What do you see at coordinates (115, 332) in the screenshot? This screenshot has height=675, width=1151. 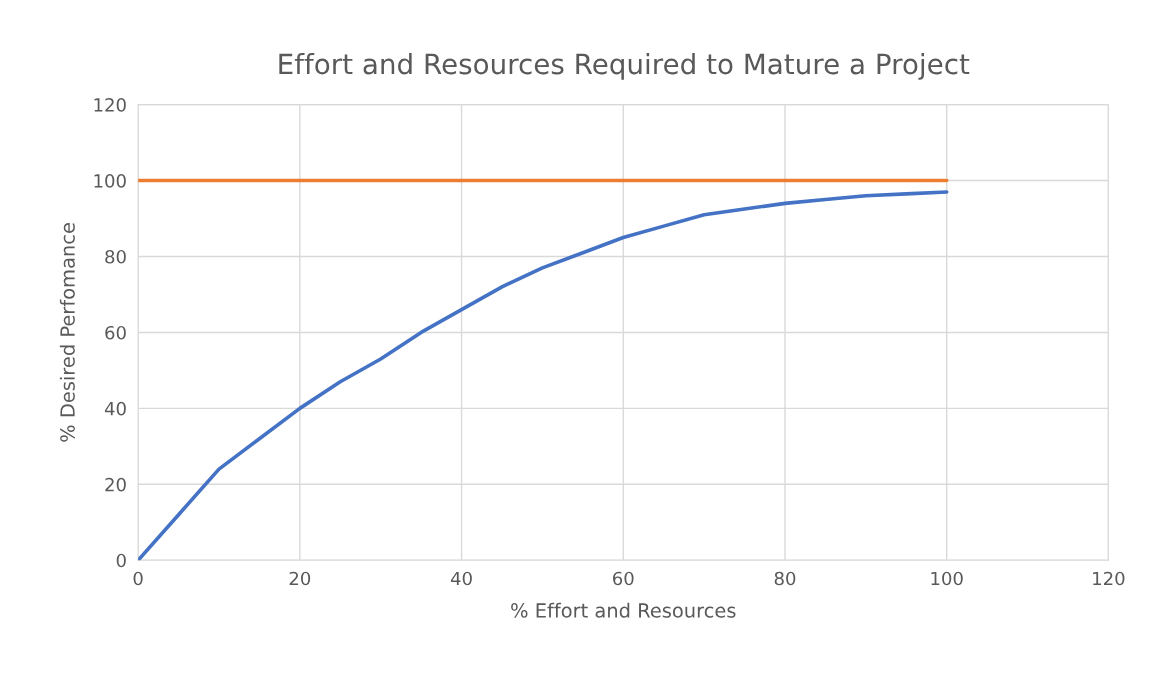 I see `y-tick-label: 60` at bounding box center [115, 332].